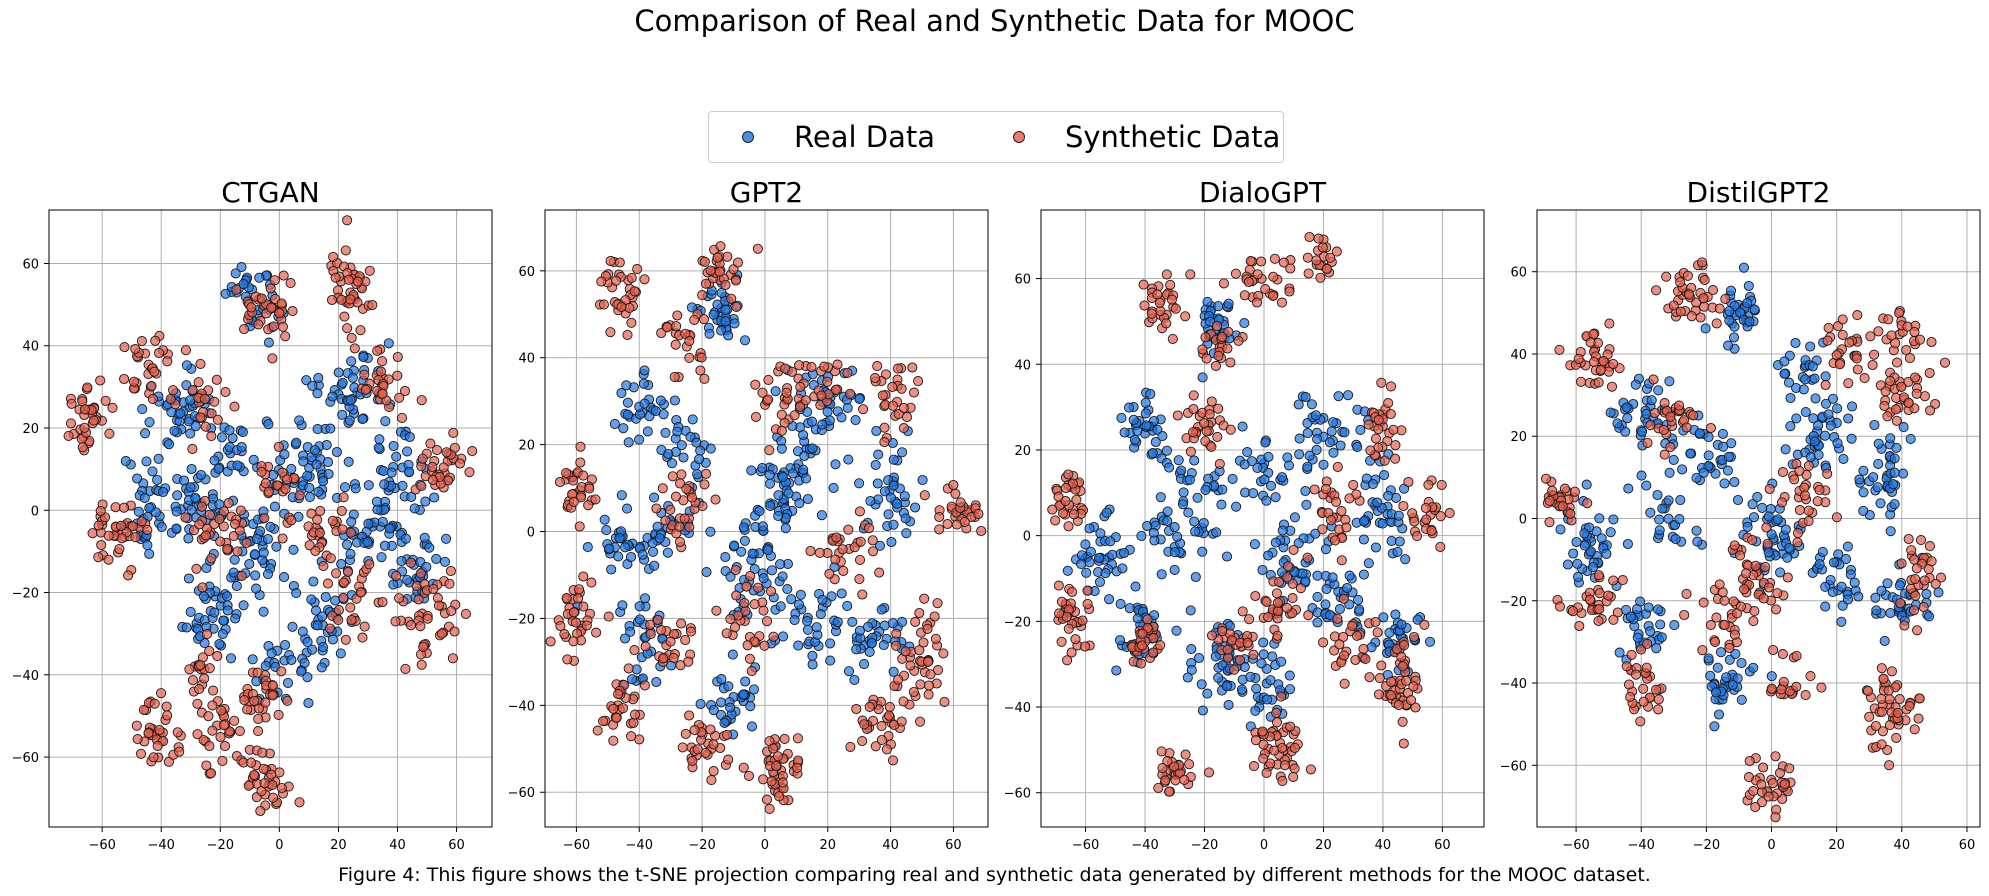  Describe the element at coordinates (25, 676) in the screenshot. I see `y-tick-label: −40` at that location.